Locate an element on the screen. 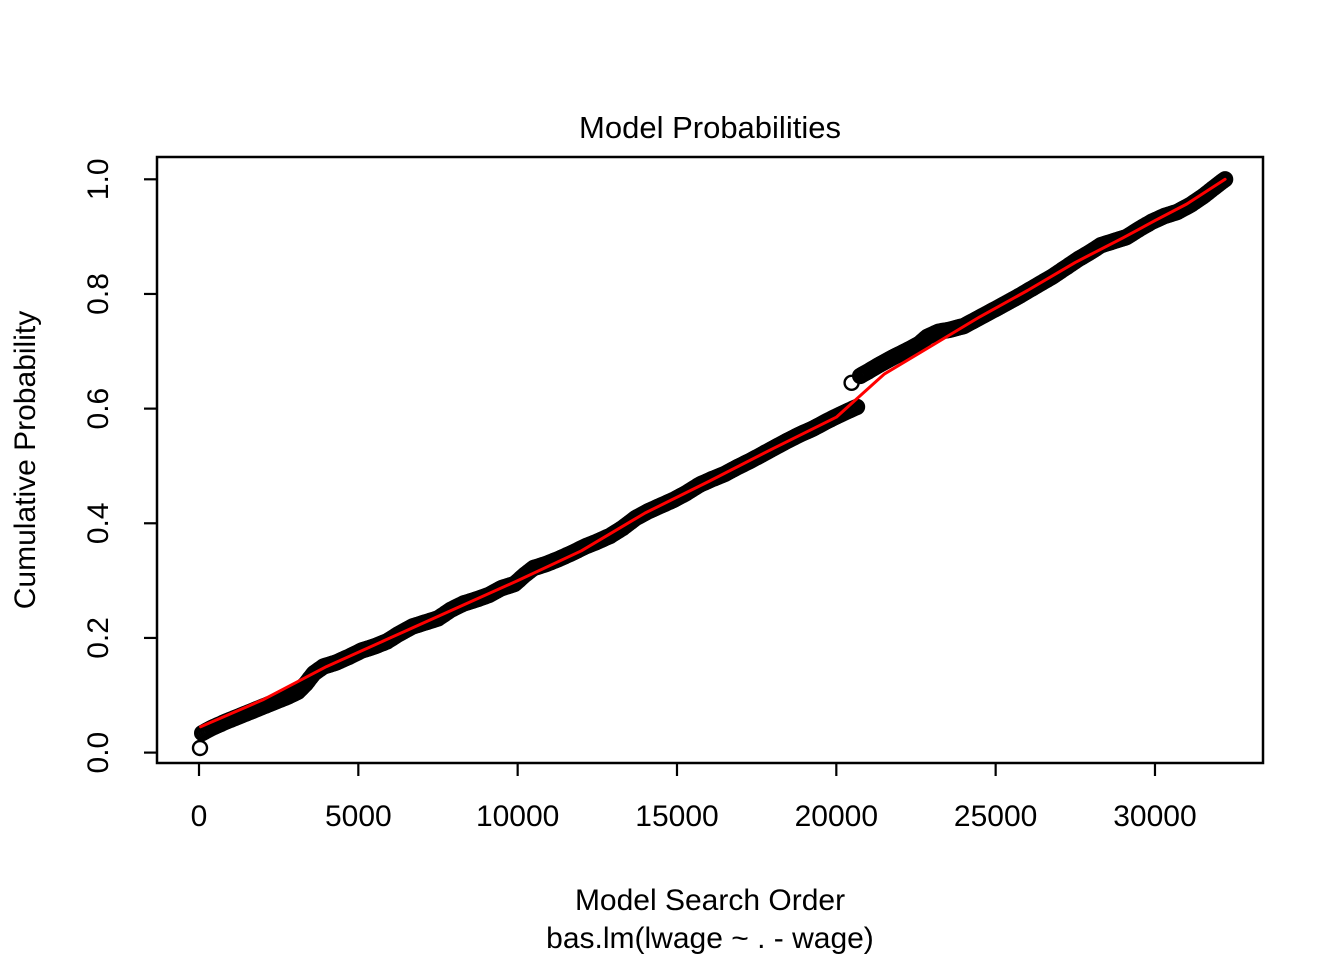  x-tick-label: 20000 is located at coordinates (836, 816).